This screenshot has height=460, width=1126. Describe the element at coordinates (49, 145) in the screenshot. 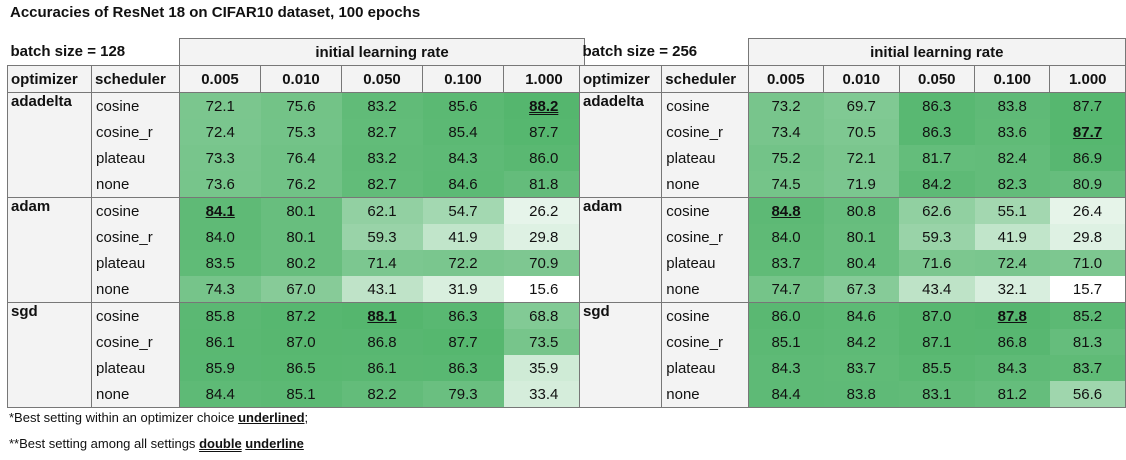

I see `optimizer-label: adadelta` at that location.